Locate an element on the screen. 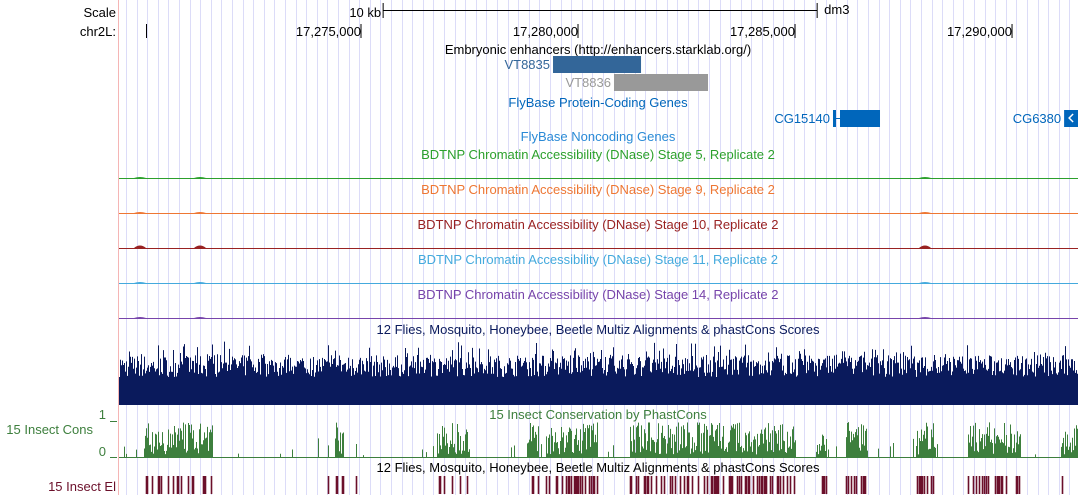 The width and height of the screenshot is (1078, 500). cons-signal is located at coordinates (598, 440).